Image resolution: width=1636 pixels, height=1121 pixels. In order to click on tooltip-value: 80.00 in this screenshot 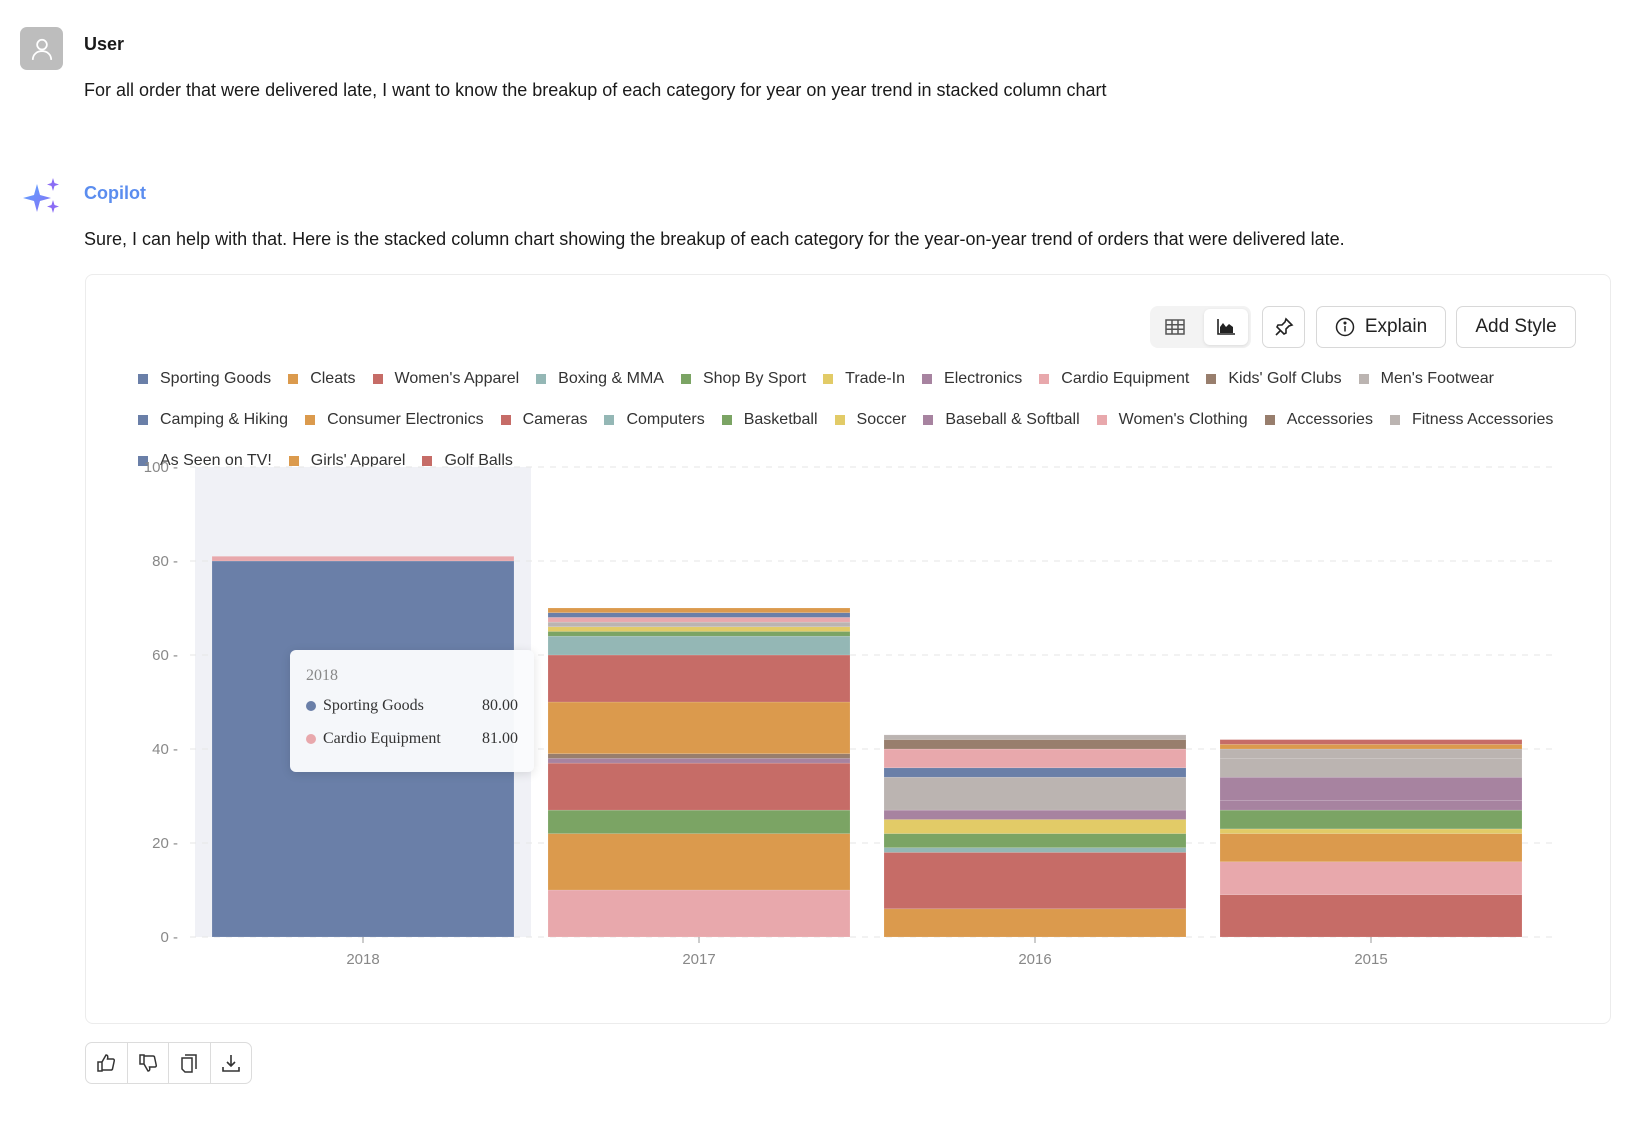, I will do `click(500, 705)`.